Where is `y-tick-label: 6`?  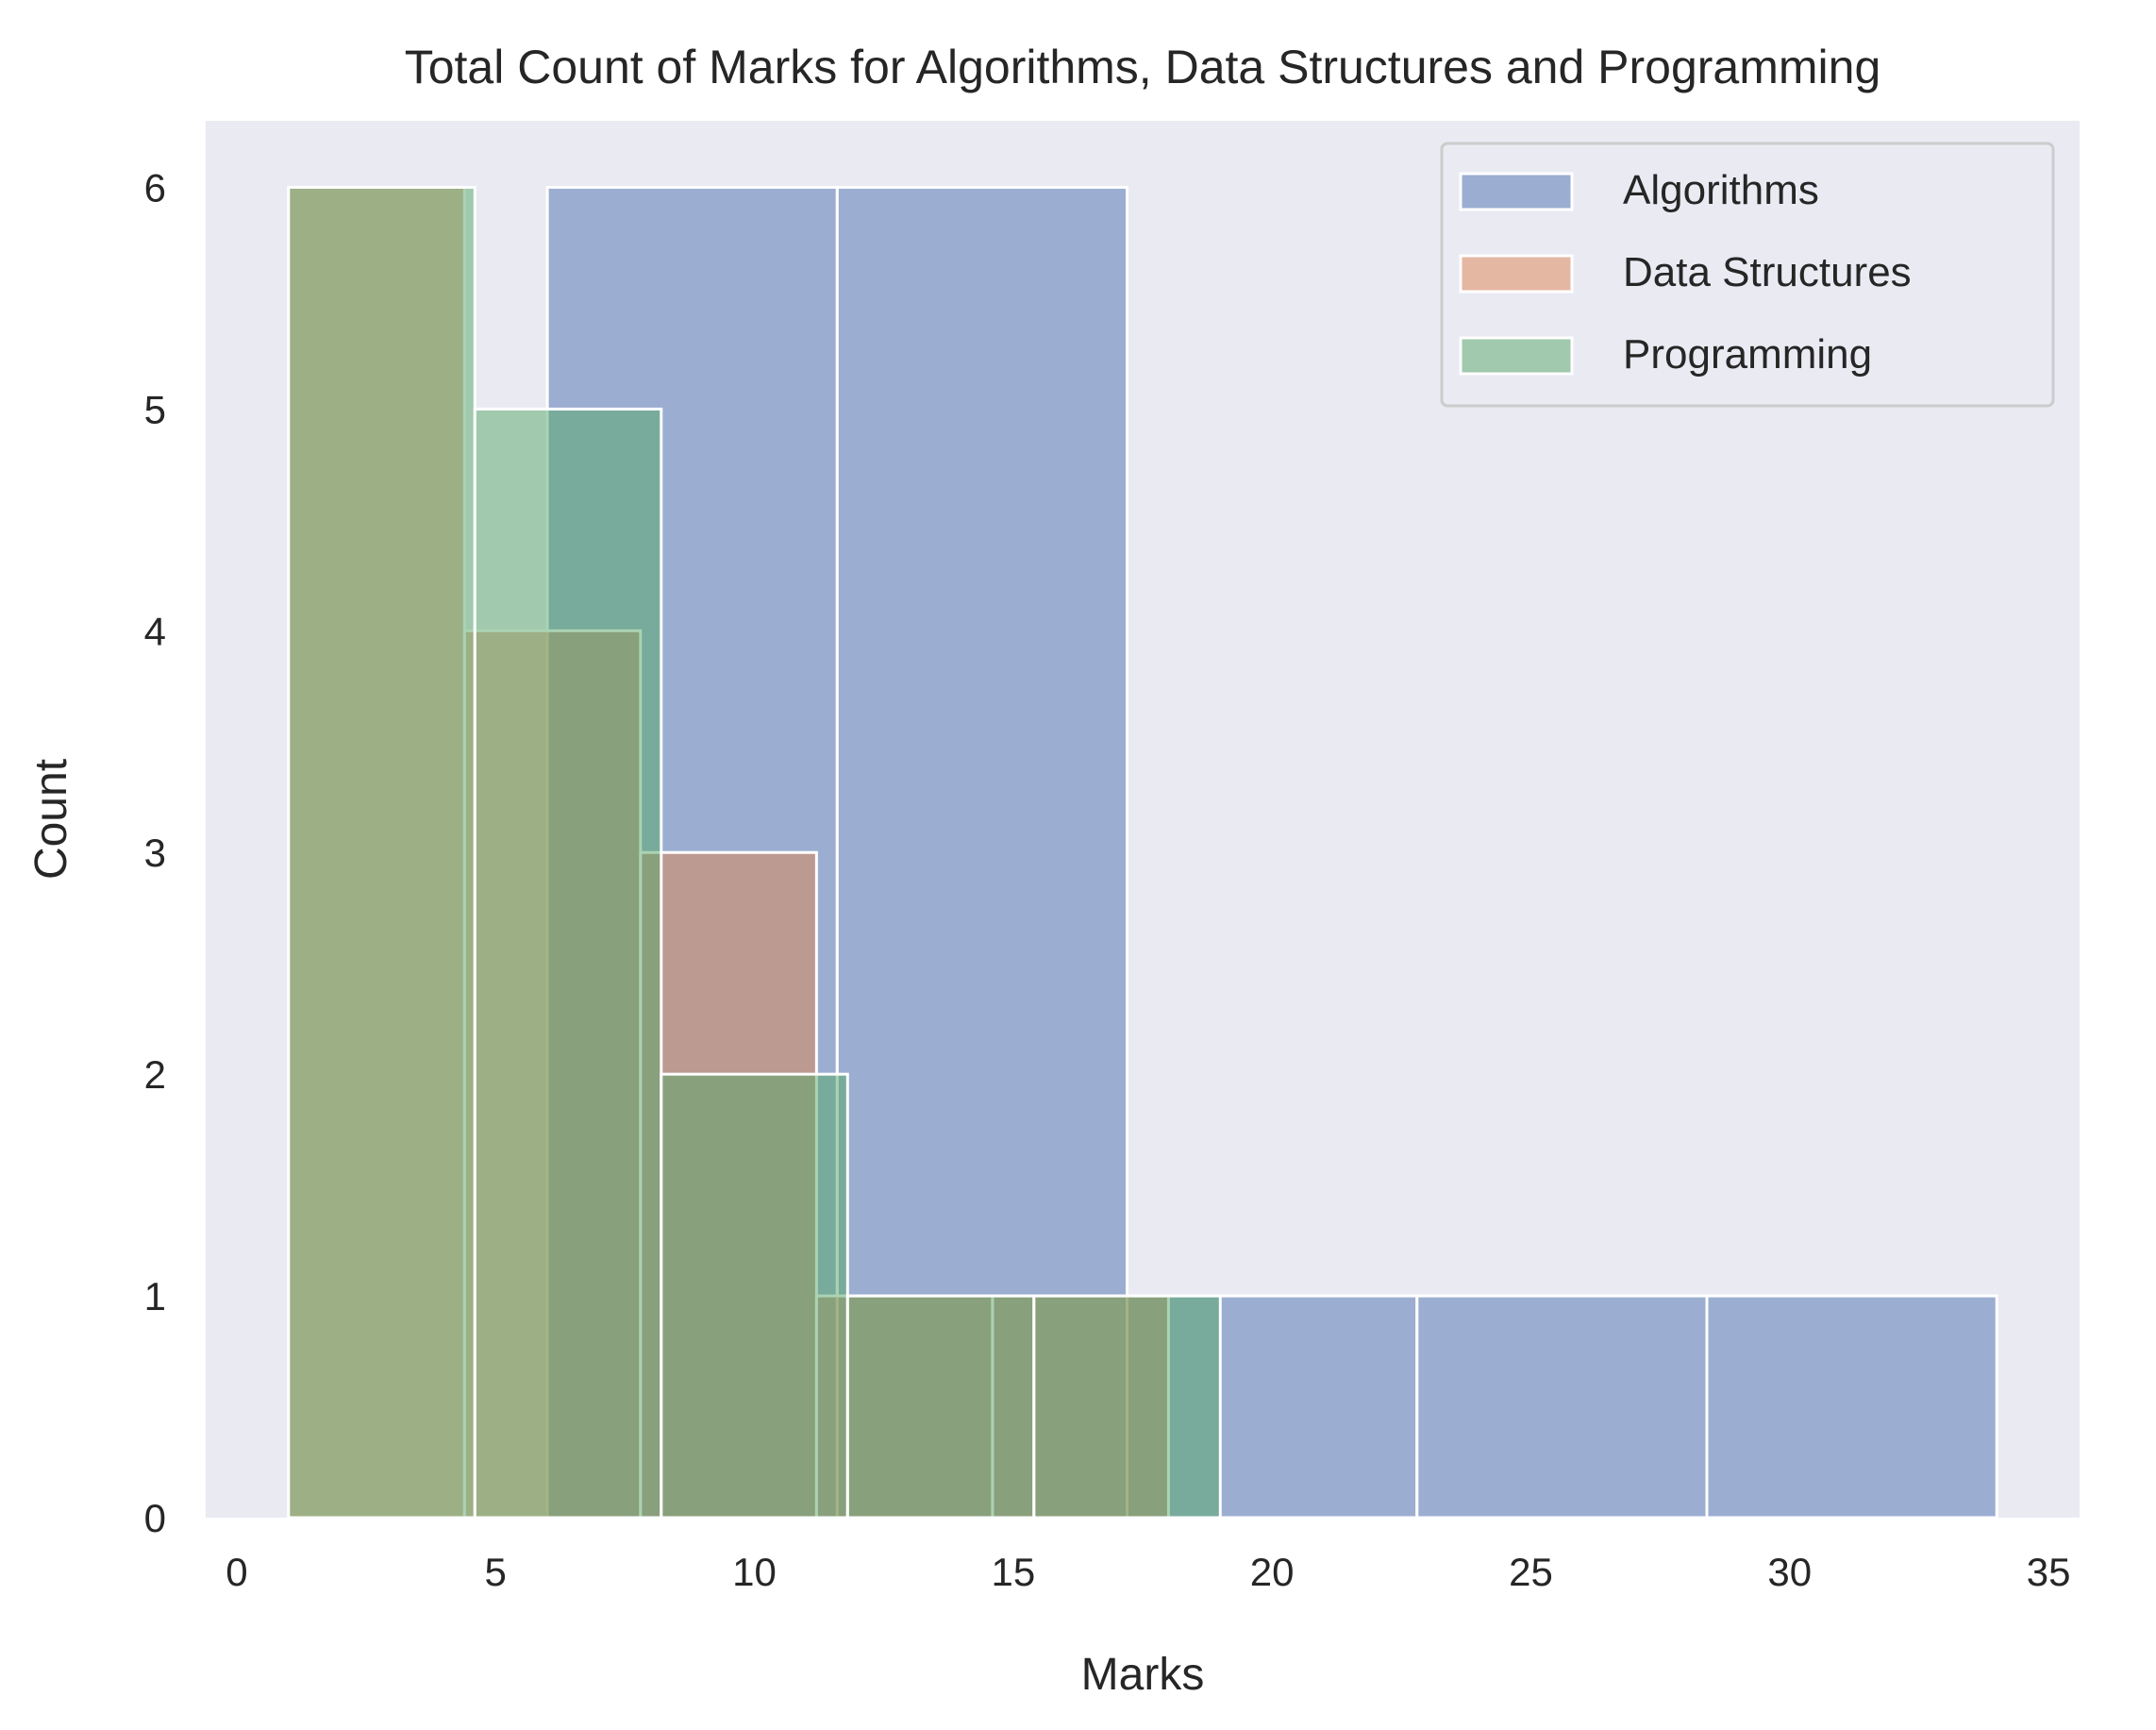
y-tick-label: 6 is located at coordinates (155, 187).